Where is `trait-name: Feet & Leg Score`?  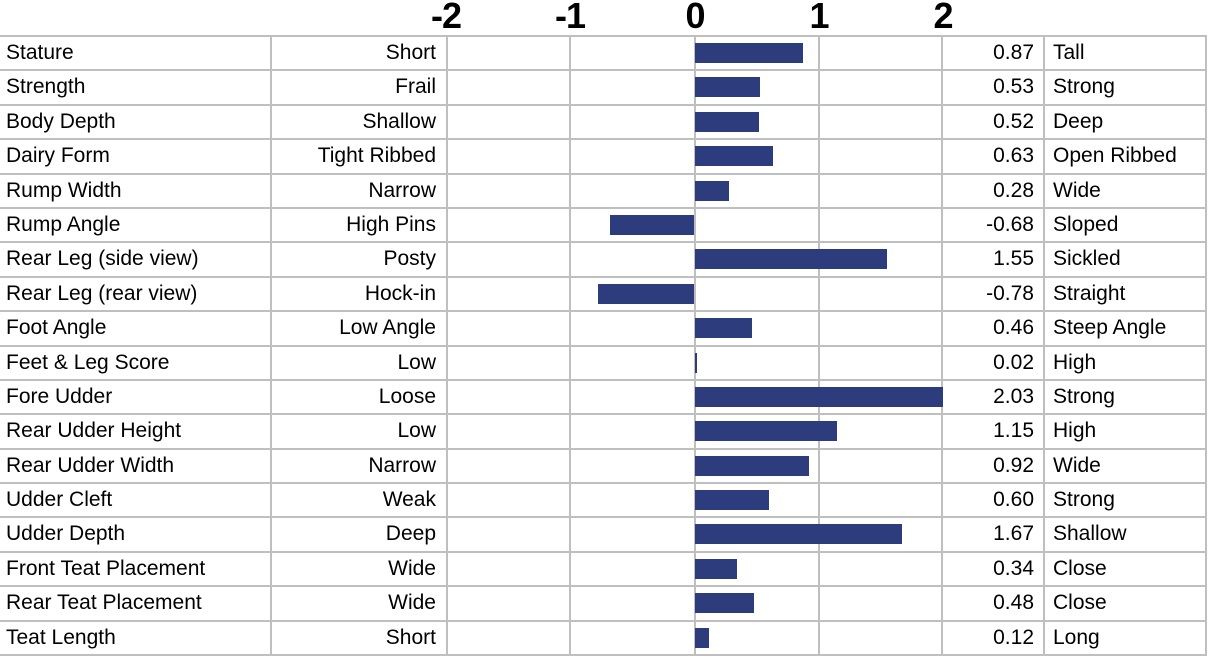
trait-name: Feet & Leg Score is located at coordinates (88, 362).